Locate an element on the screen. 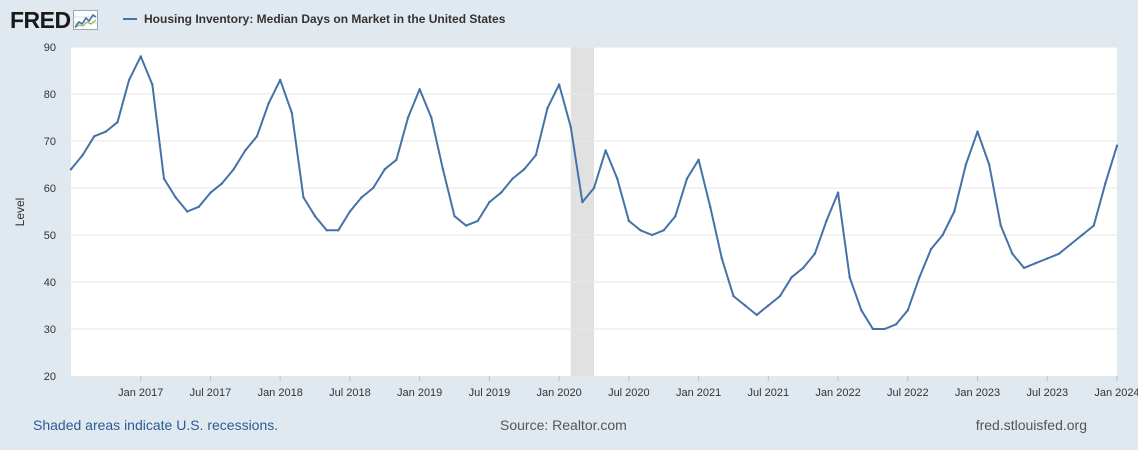 This screenshot has width=1138, height=450. y-tick-label: 30 is located at coordinates (50, 330).